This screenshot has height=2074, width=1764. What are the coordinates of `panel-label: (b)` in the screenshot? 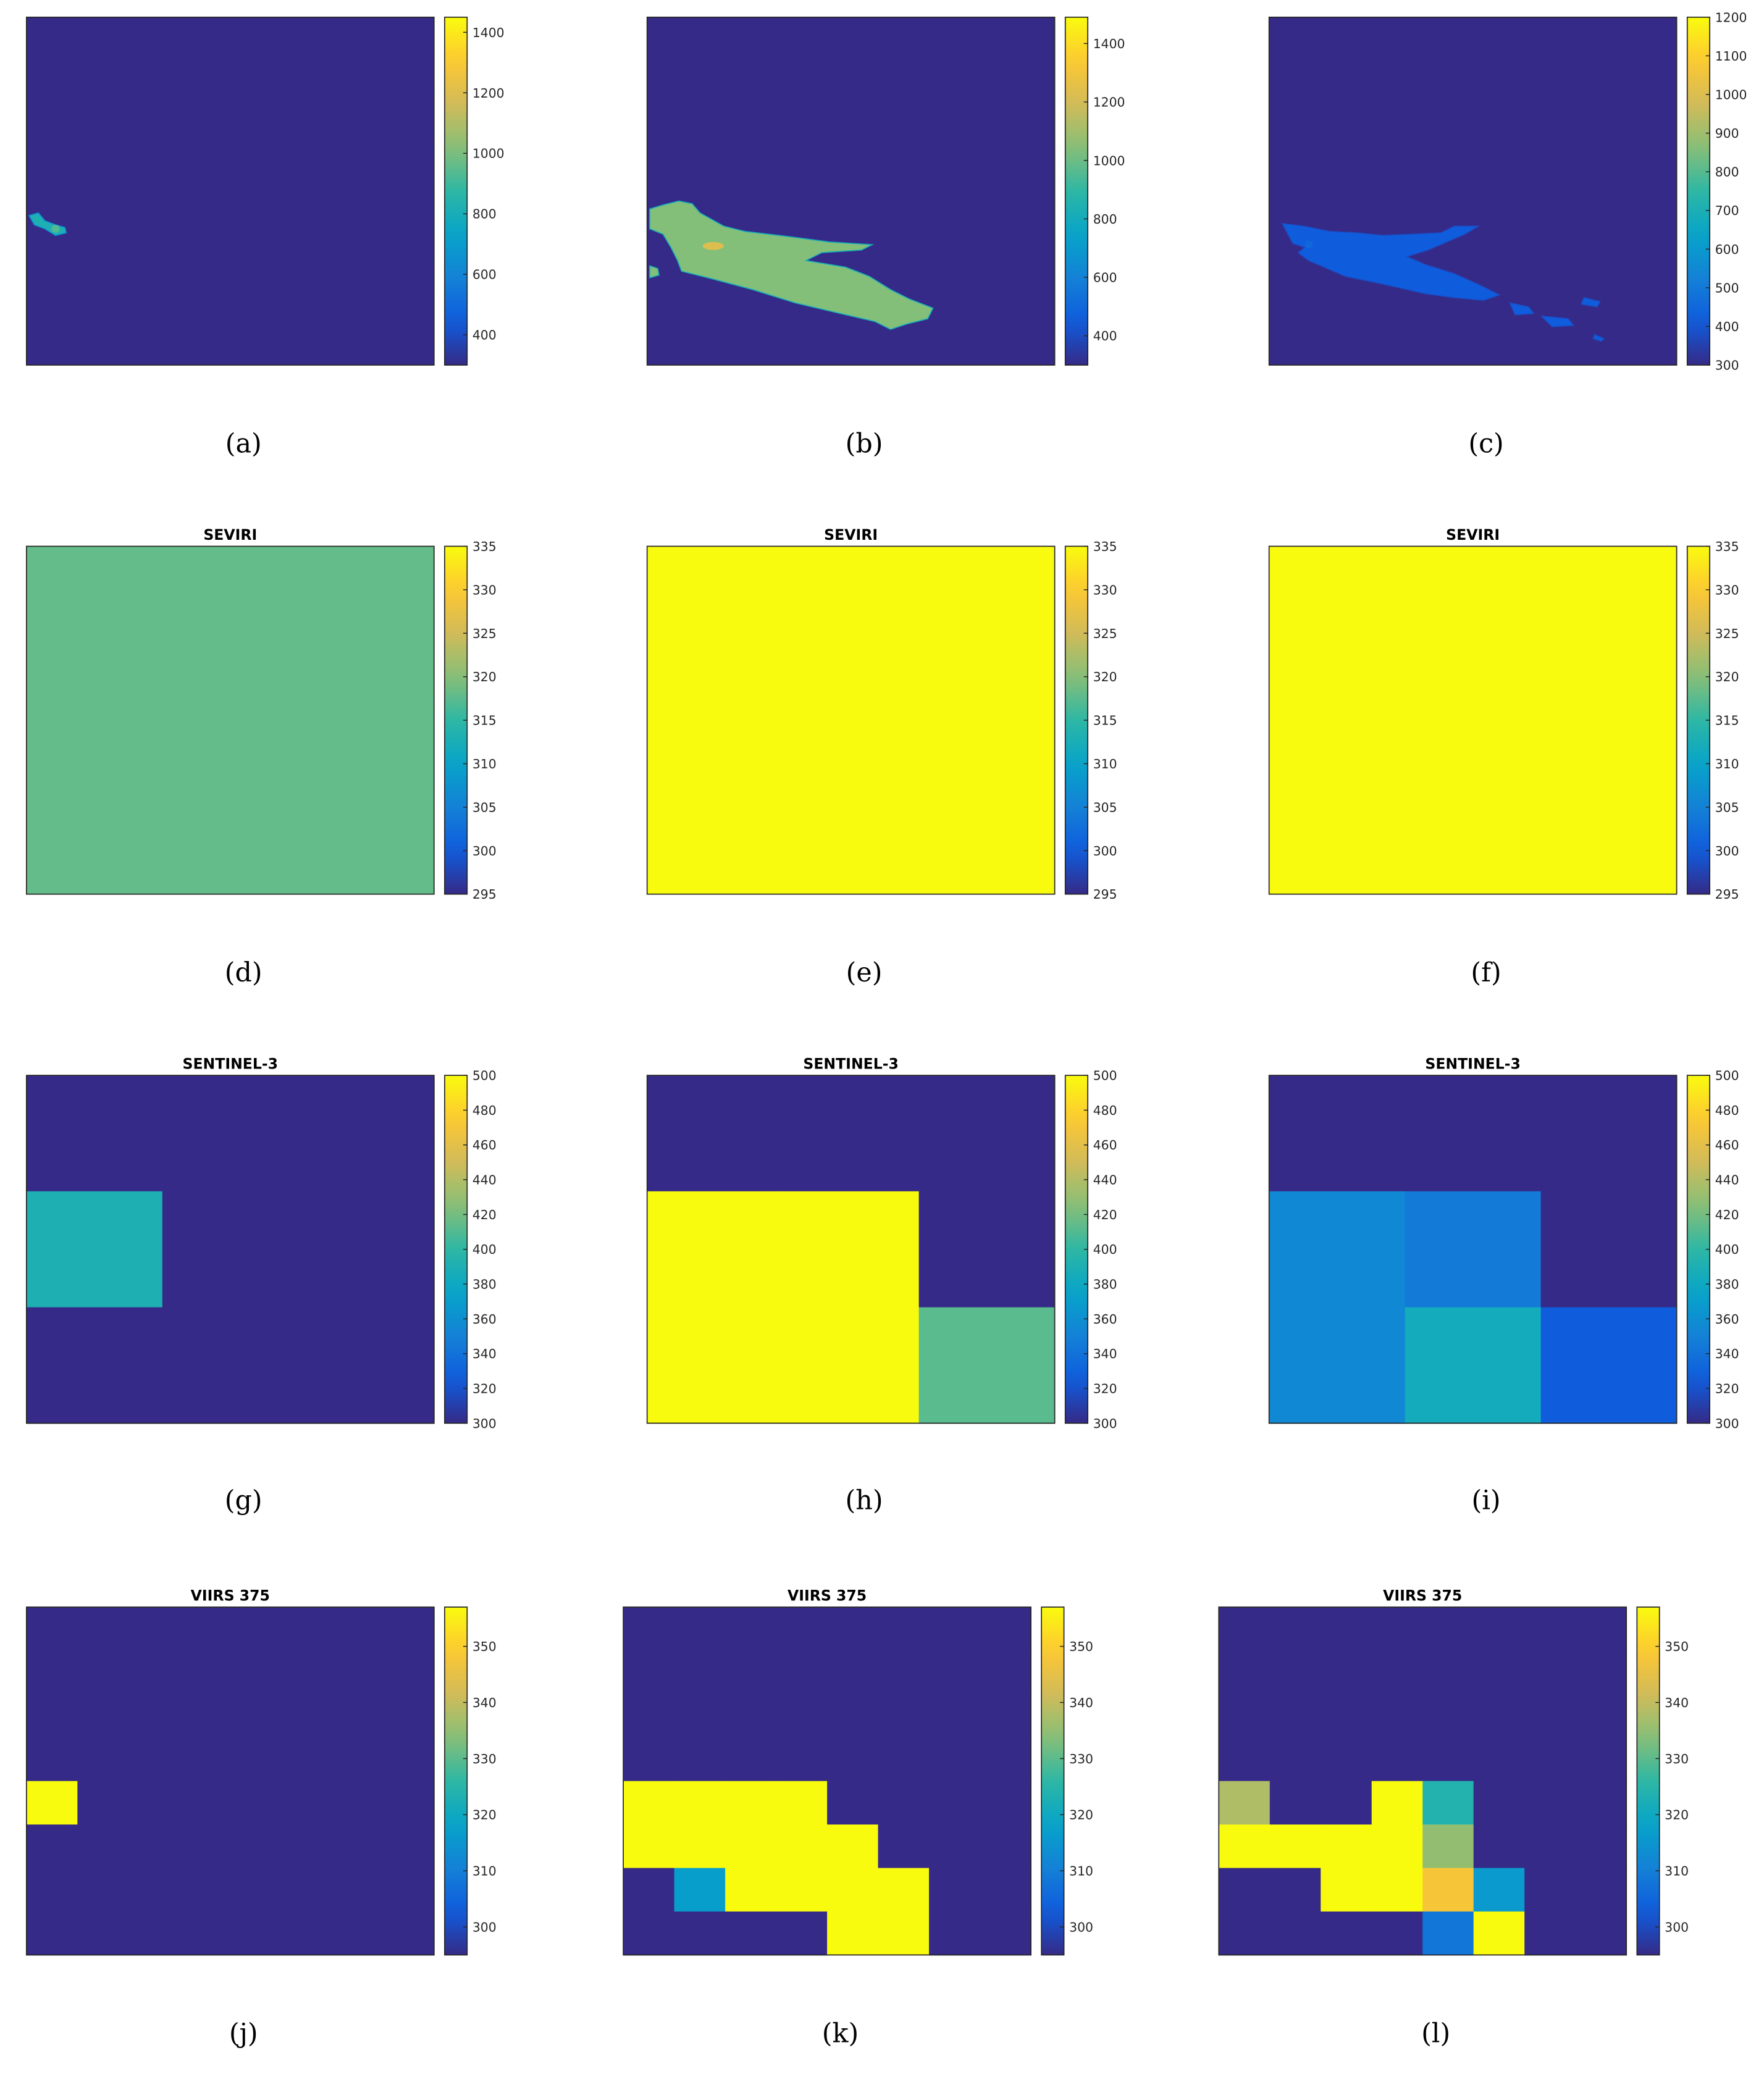 It's located at (865, 444).